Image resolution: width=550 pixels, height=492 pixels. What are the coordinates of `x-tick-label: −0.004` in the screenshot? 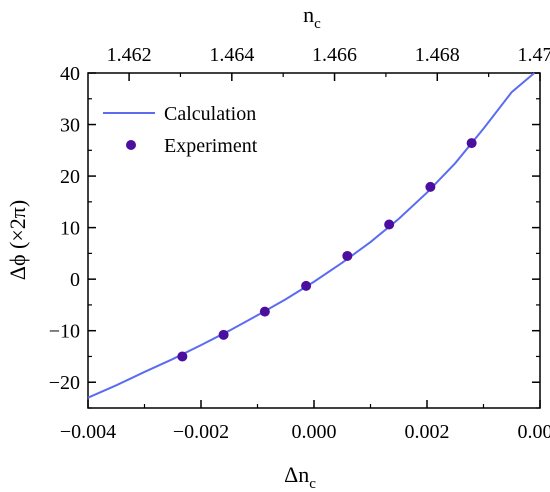 It's located at (88, 432).